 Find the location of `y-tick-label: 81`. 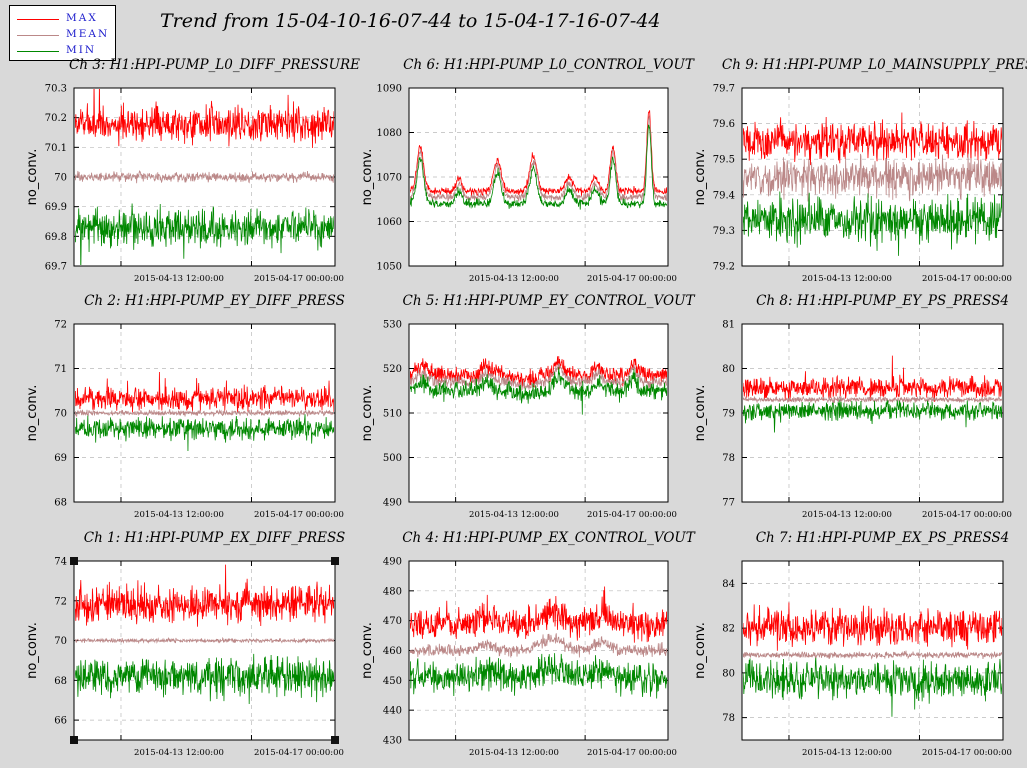

y-tick-label: 81 is located at coordinates (728, 325).